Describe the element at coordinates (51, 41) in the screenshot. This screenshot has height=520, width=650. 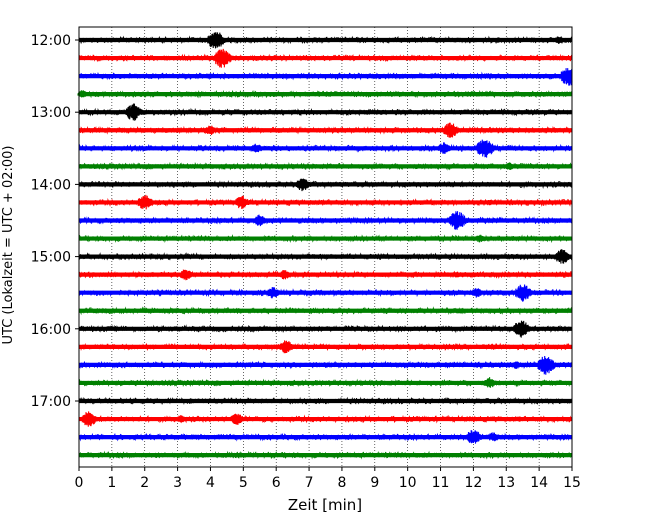
I see `y-tick-label: 12:00` at that location.